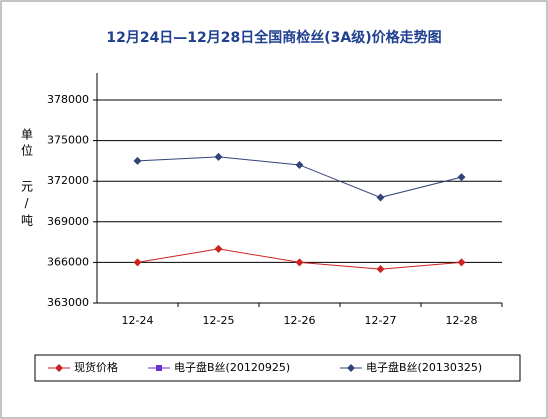  Describe the element at coordinates (138, 320) in the screenshot. I see `x-tick-label: 12-24` at that location.